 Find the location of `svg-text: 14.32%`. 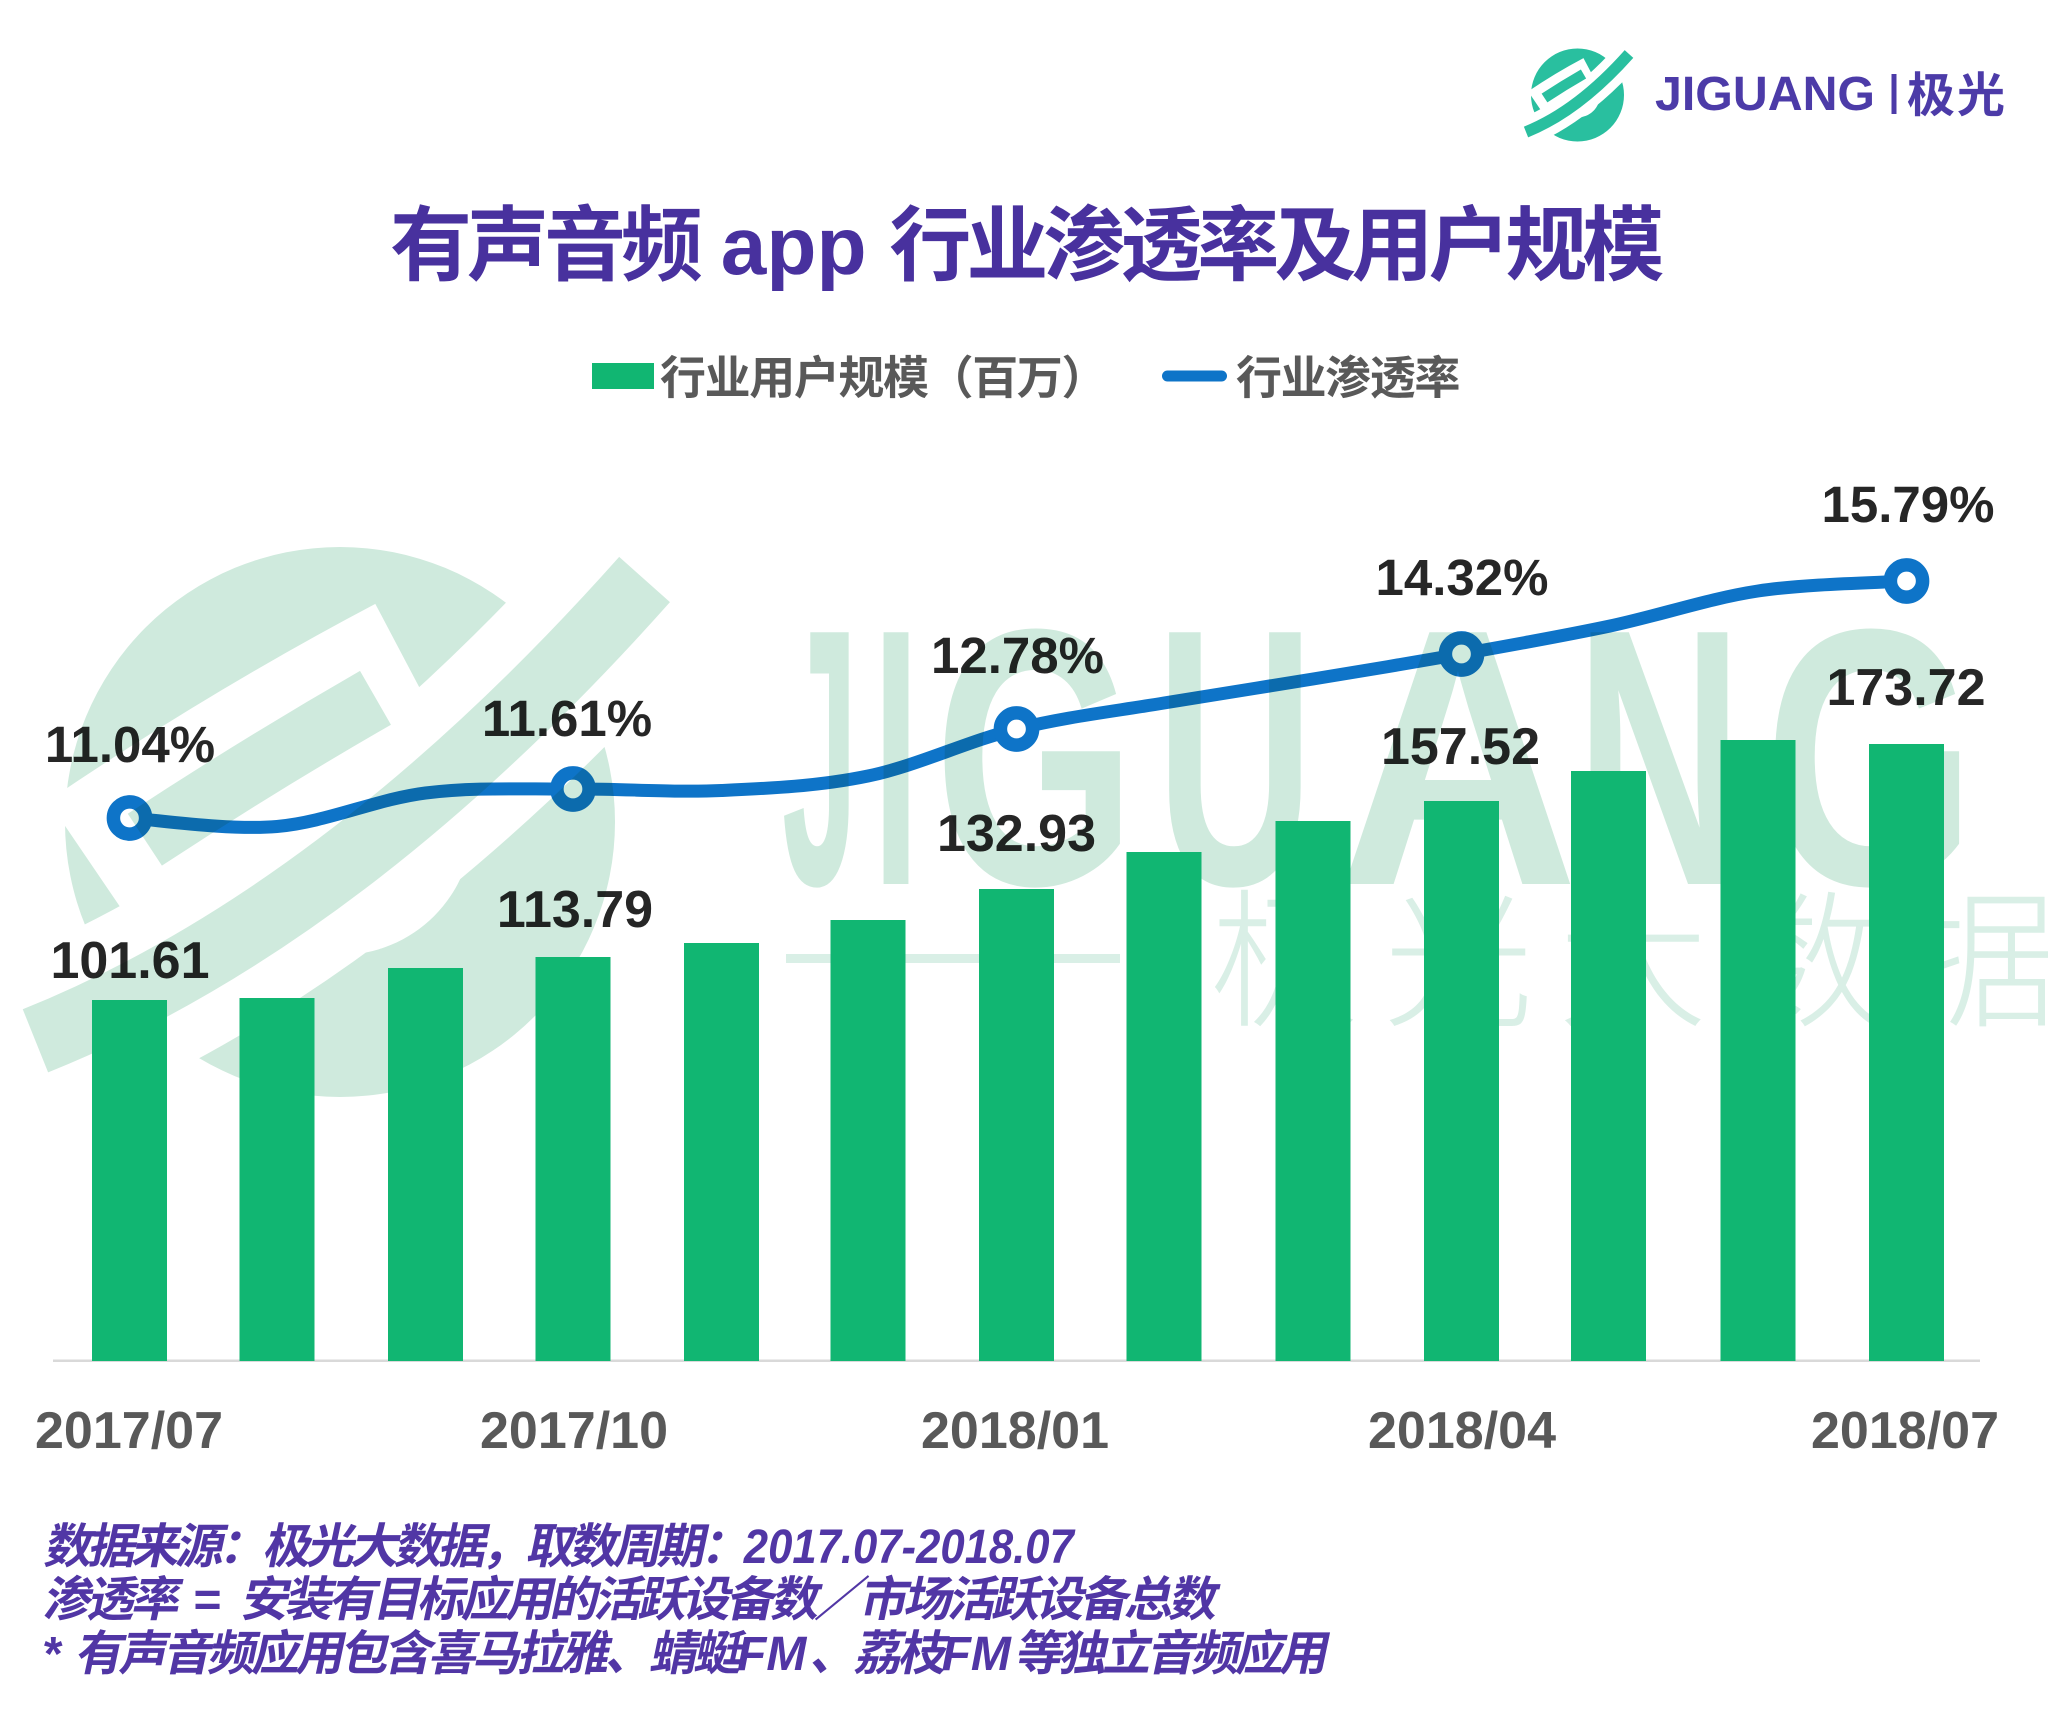

svg-text: 14.32% is located at coordinates (1462, 577).